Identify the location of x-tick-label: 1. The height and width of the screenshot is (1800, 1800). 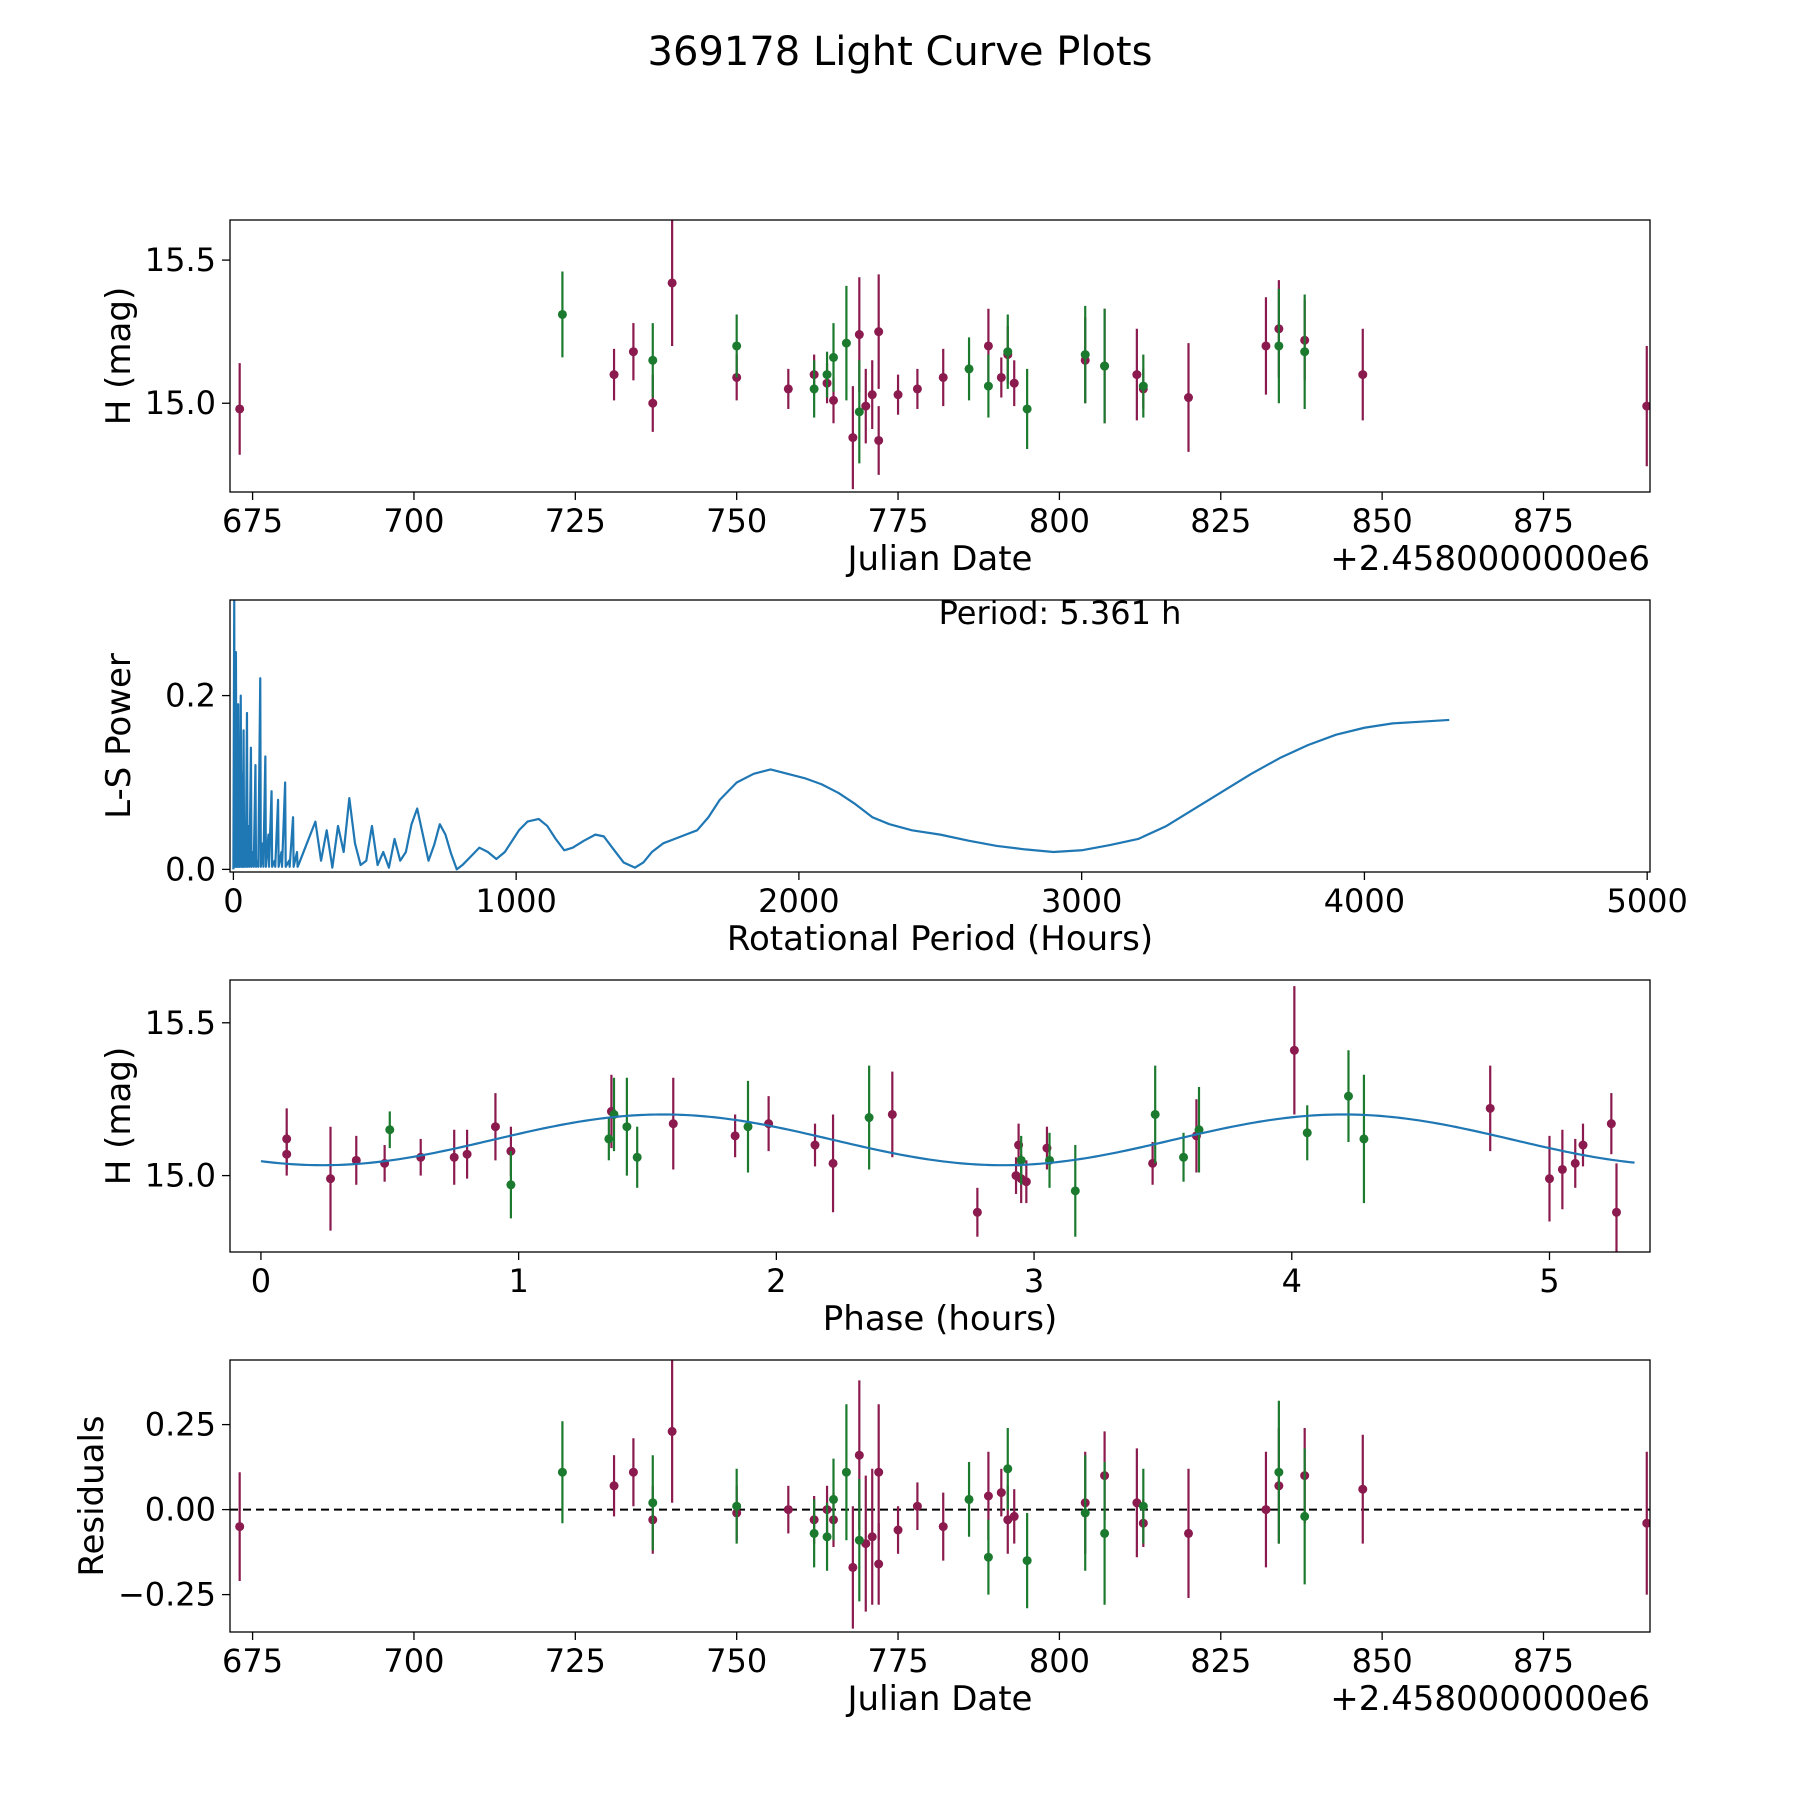
(518, 1281).